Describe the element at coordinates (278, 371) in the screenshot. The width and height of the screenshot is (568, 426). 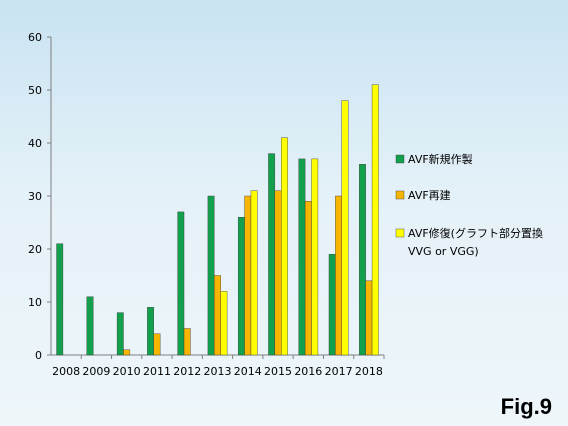
I see `x-tick-label: 2015` at that location.